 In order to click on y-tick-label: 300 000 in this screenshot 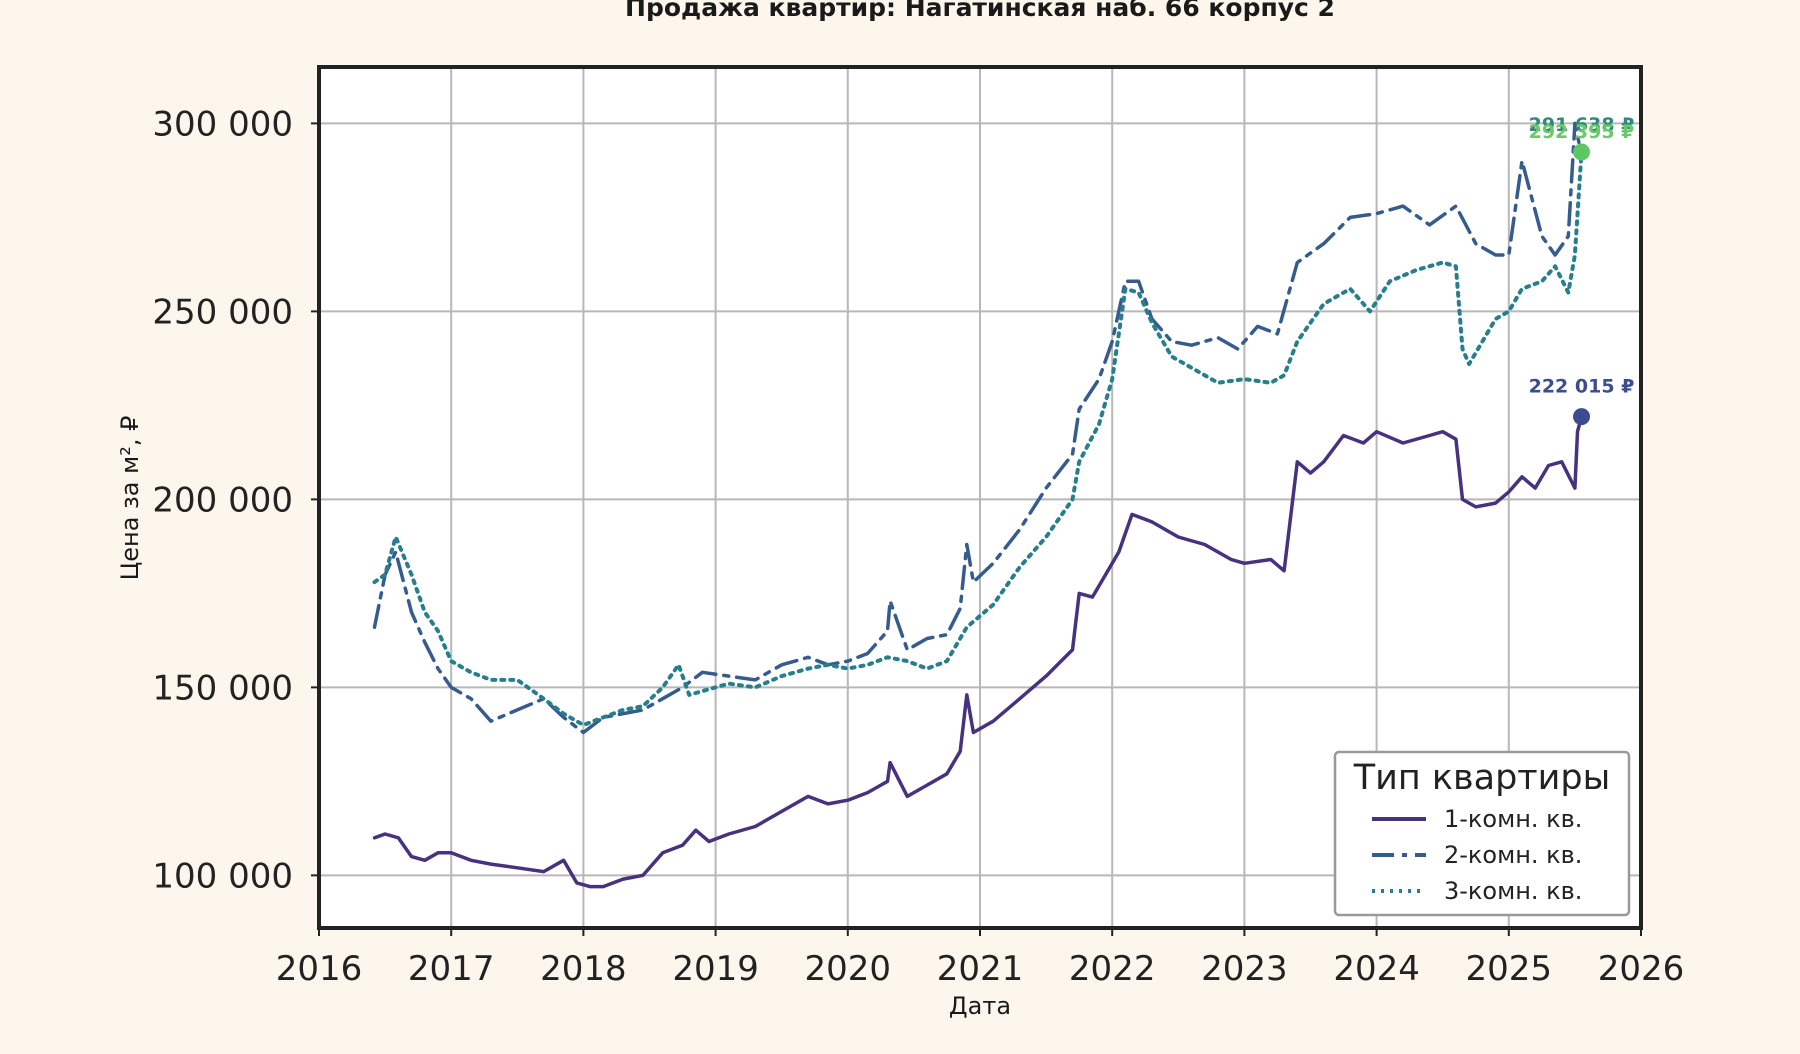, I will do `click(222, 124)`.